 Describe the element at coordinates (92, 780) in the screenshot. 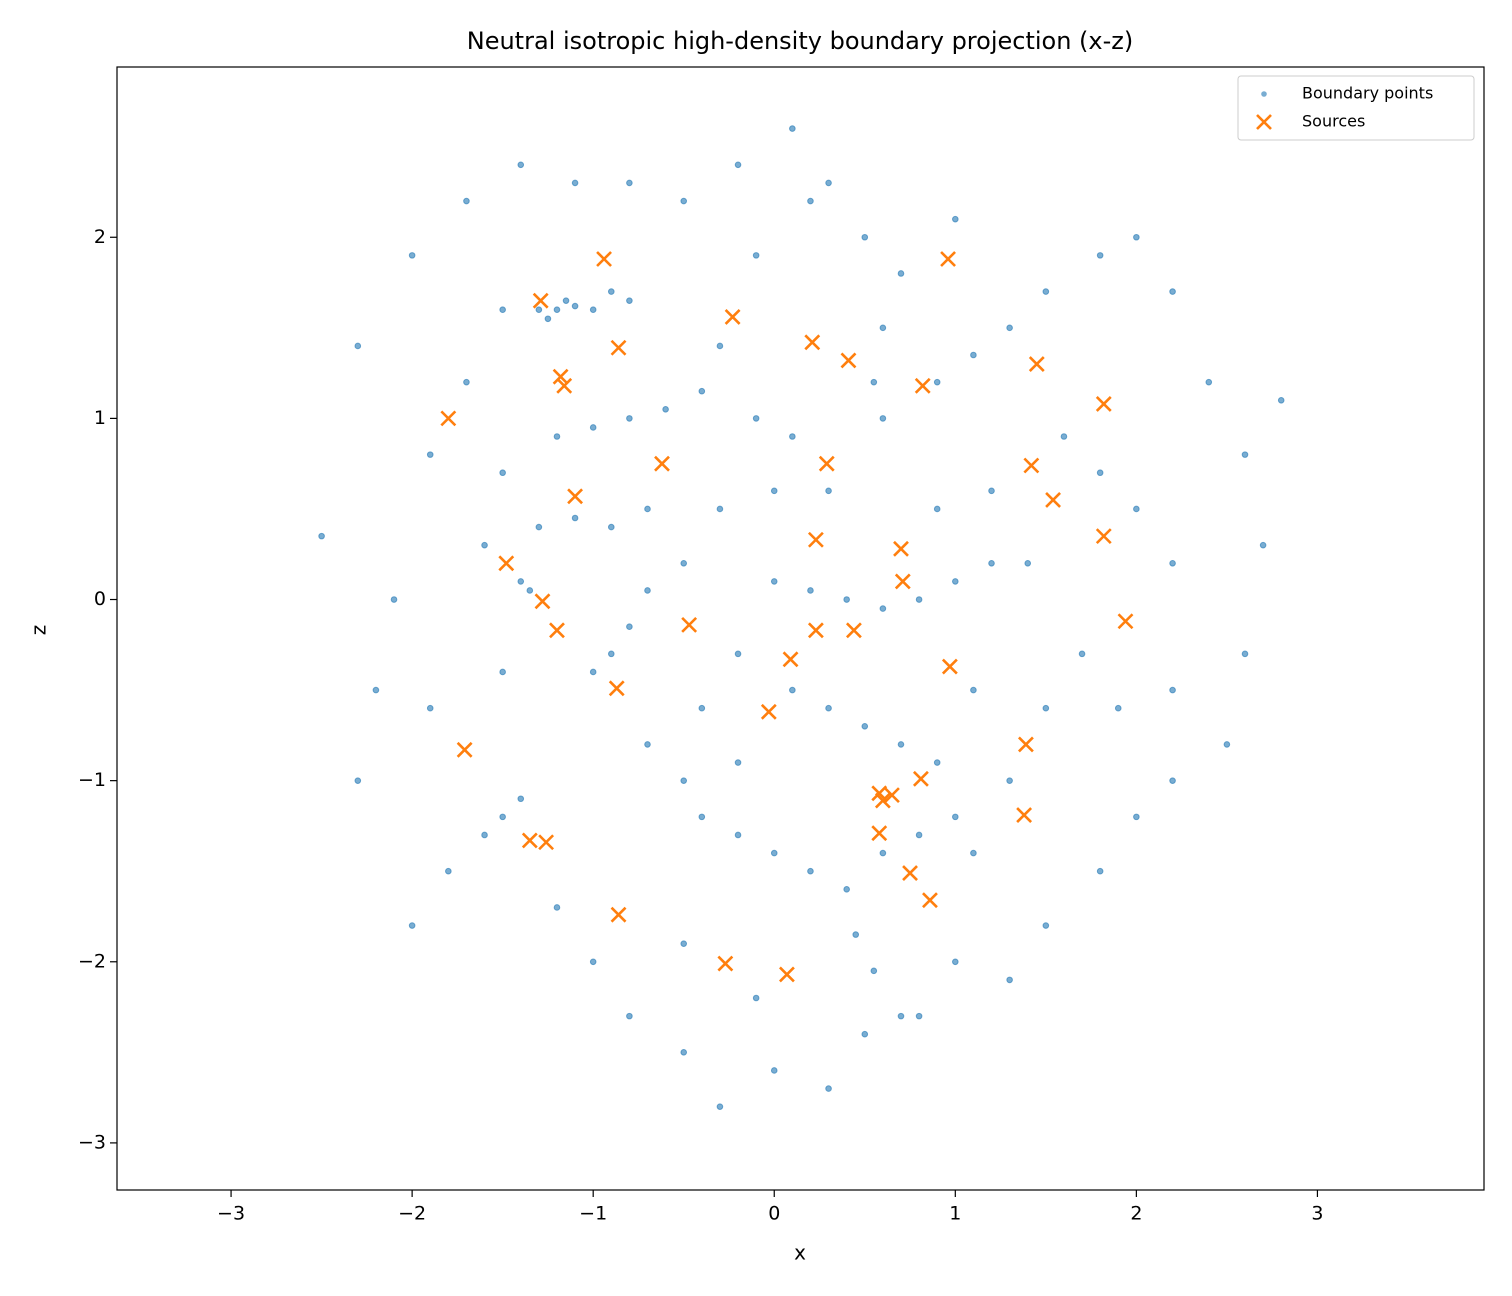

I see `y-tick-label: −1` at that location.